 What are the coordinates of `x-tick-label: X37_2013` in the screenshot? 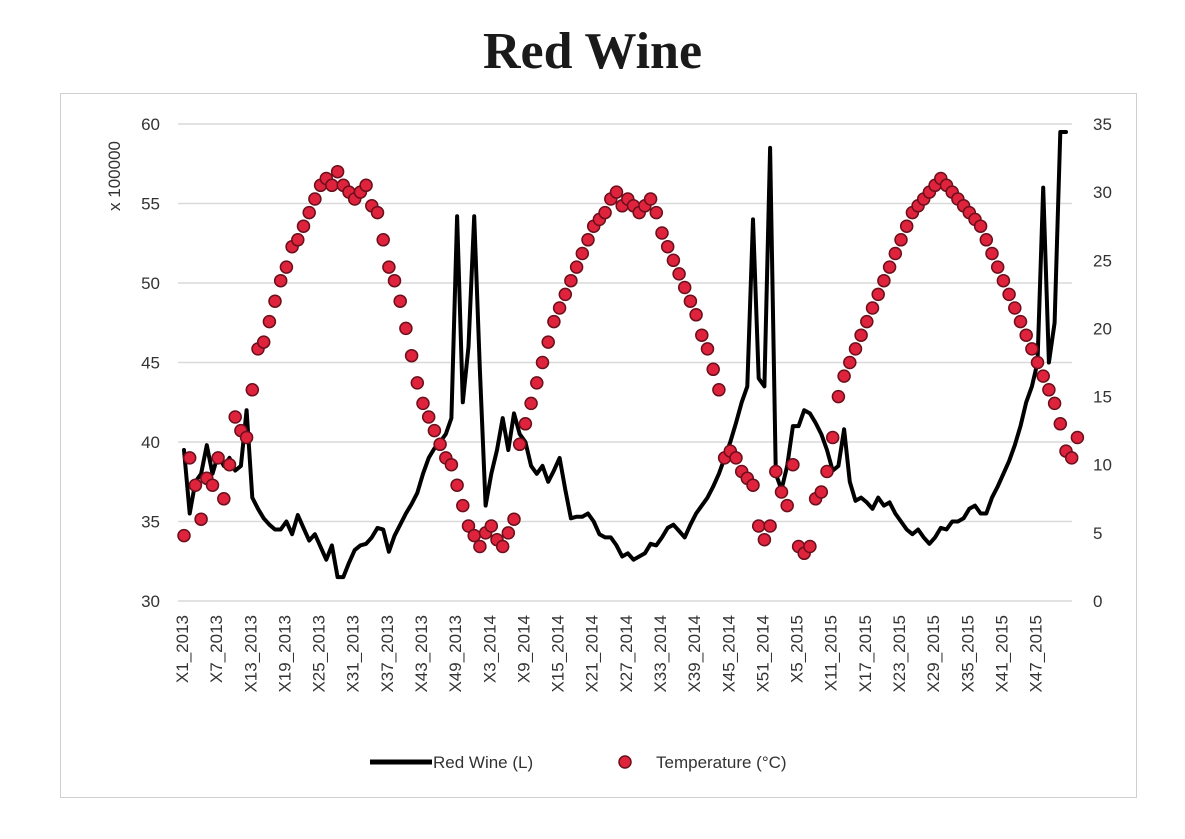 It's located at (387, 654).